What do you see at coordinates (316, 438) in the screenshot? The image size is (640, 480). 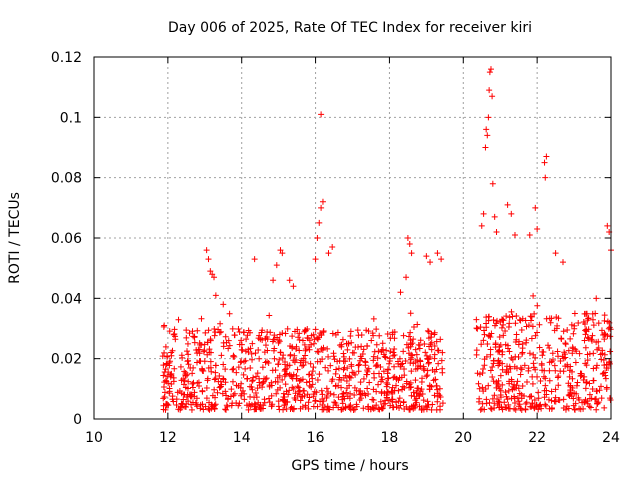 I see `x-tick-label: 16` at bounding box center [316, 438].